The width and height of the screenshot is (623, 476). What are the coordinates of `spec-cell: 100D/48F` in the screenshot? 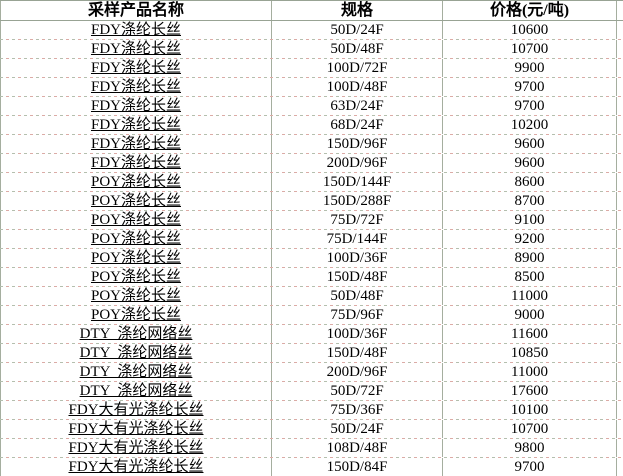 It's located at (357, 87).